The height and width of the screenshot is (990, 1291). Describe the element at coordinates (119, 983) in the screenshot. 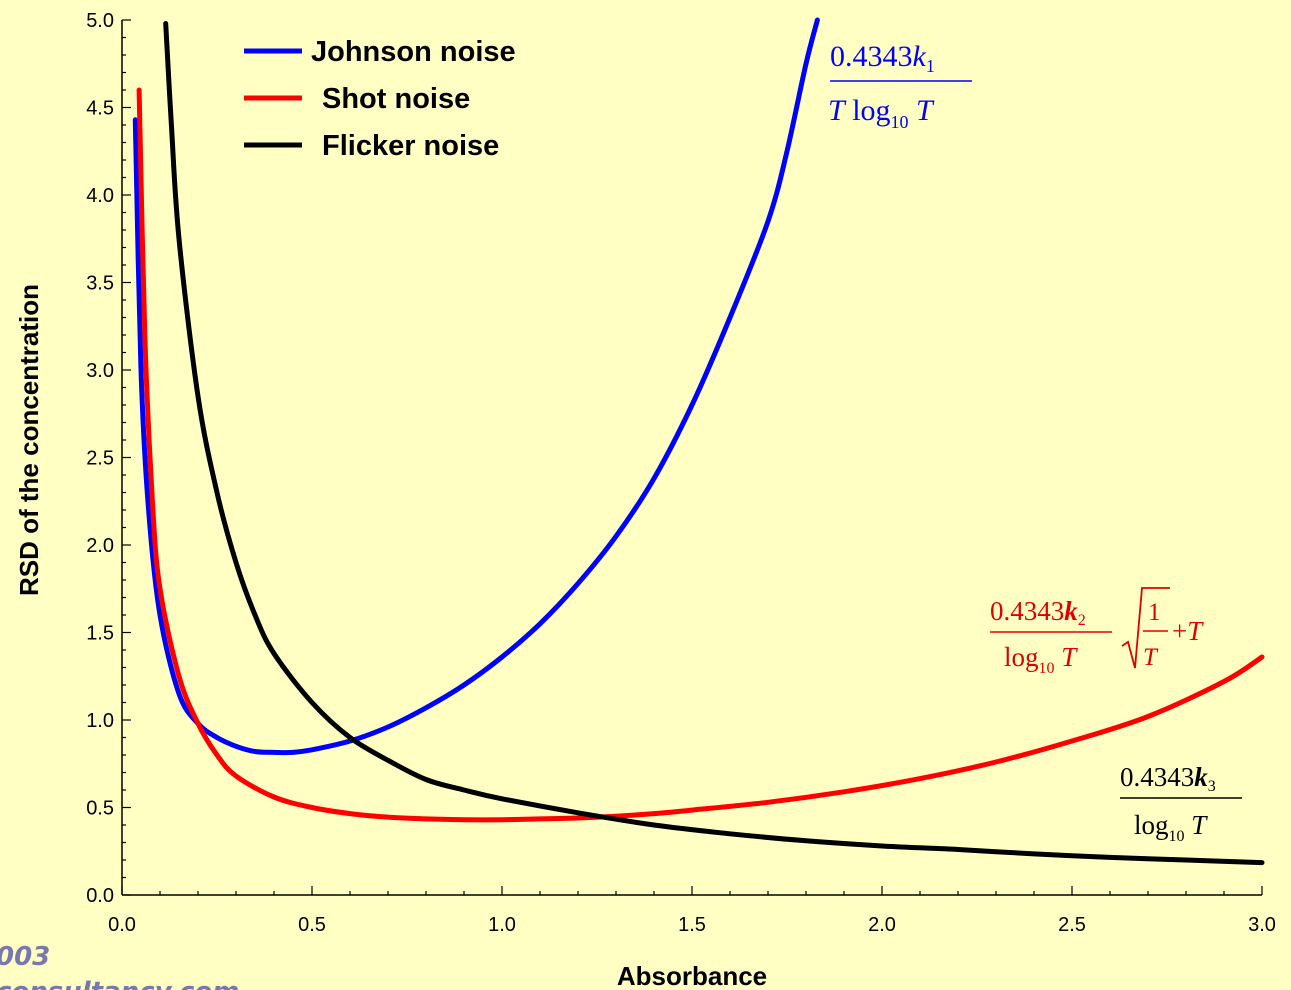

I see `watermark-site: consultancy.com` at that location.